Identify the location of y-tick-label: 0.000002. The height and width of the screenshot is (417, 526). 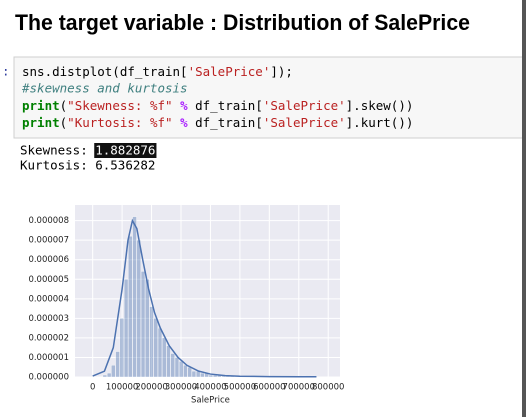
(48, 338).